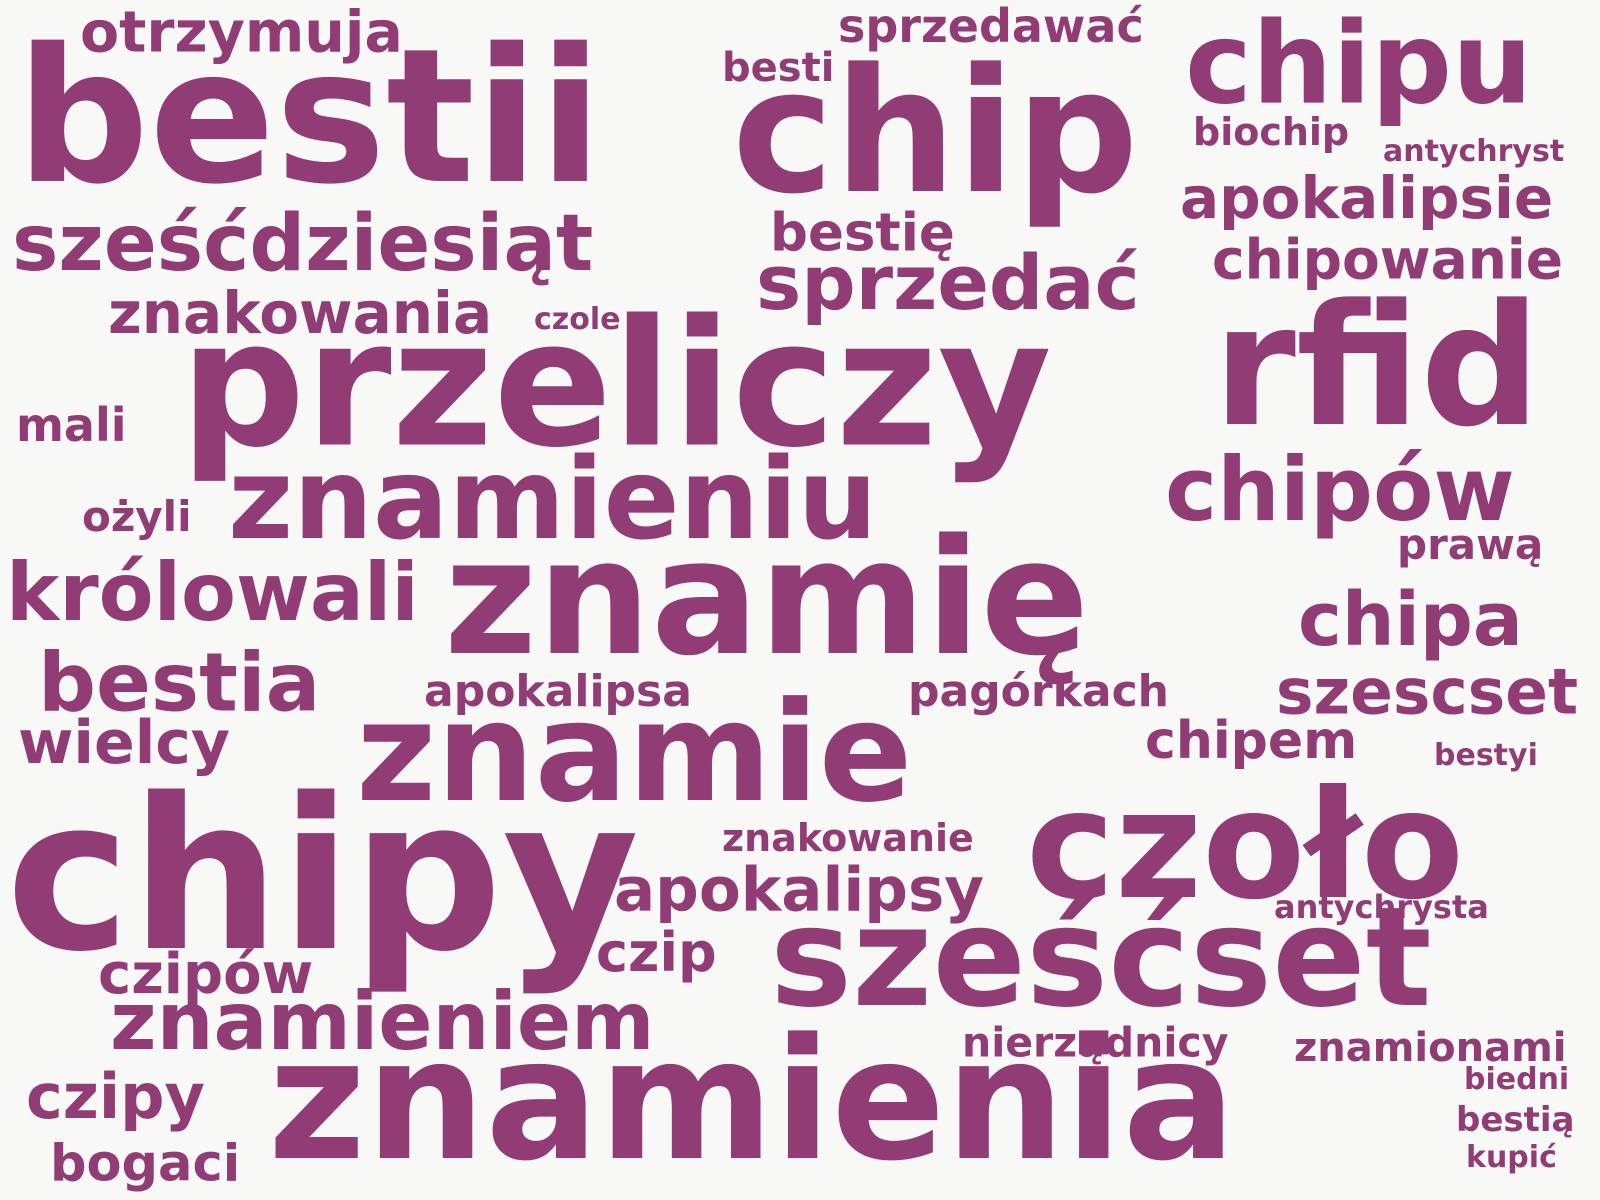 The width and height of the screenshot is (1600, 1200). I want to click on word: czoło, so click(1245, 846).